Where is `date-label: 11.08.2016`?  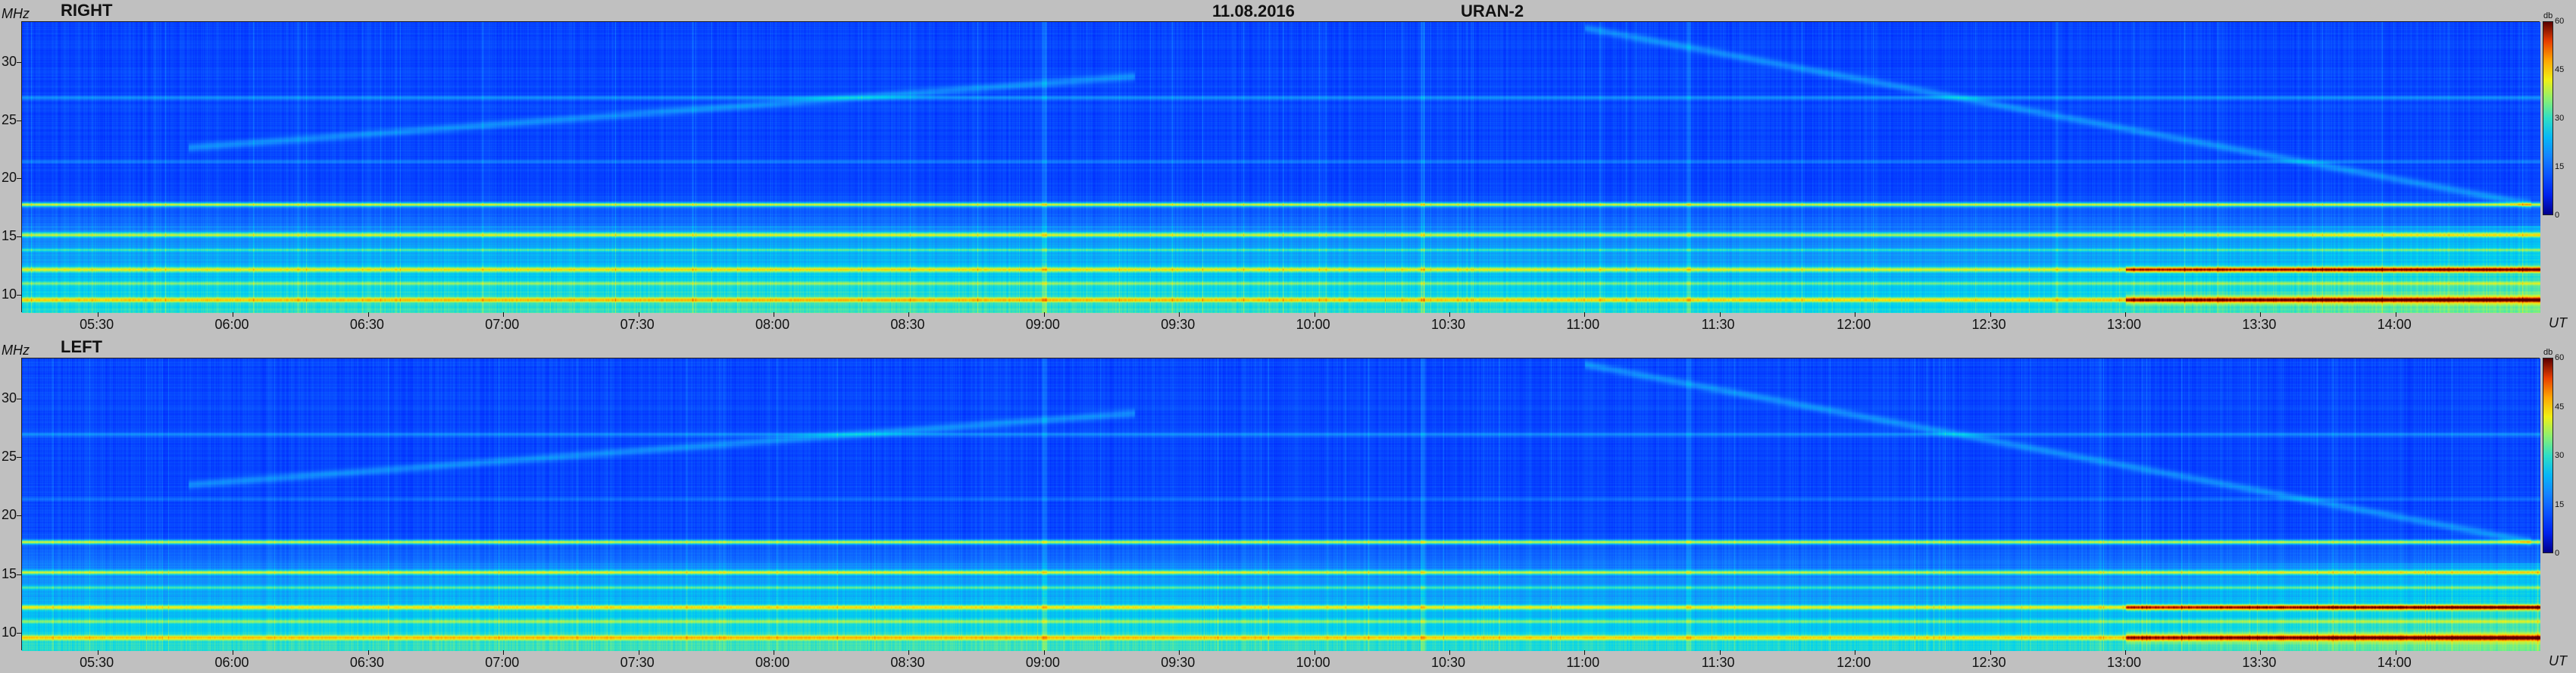 date-label: 11.08.2016 is located at coordinates (1254, 11).